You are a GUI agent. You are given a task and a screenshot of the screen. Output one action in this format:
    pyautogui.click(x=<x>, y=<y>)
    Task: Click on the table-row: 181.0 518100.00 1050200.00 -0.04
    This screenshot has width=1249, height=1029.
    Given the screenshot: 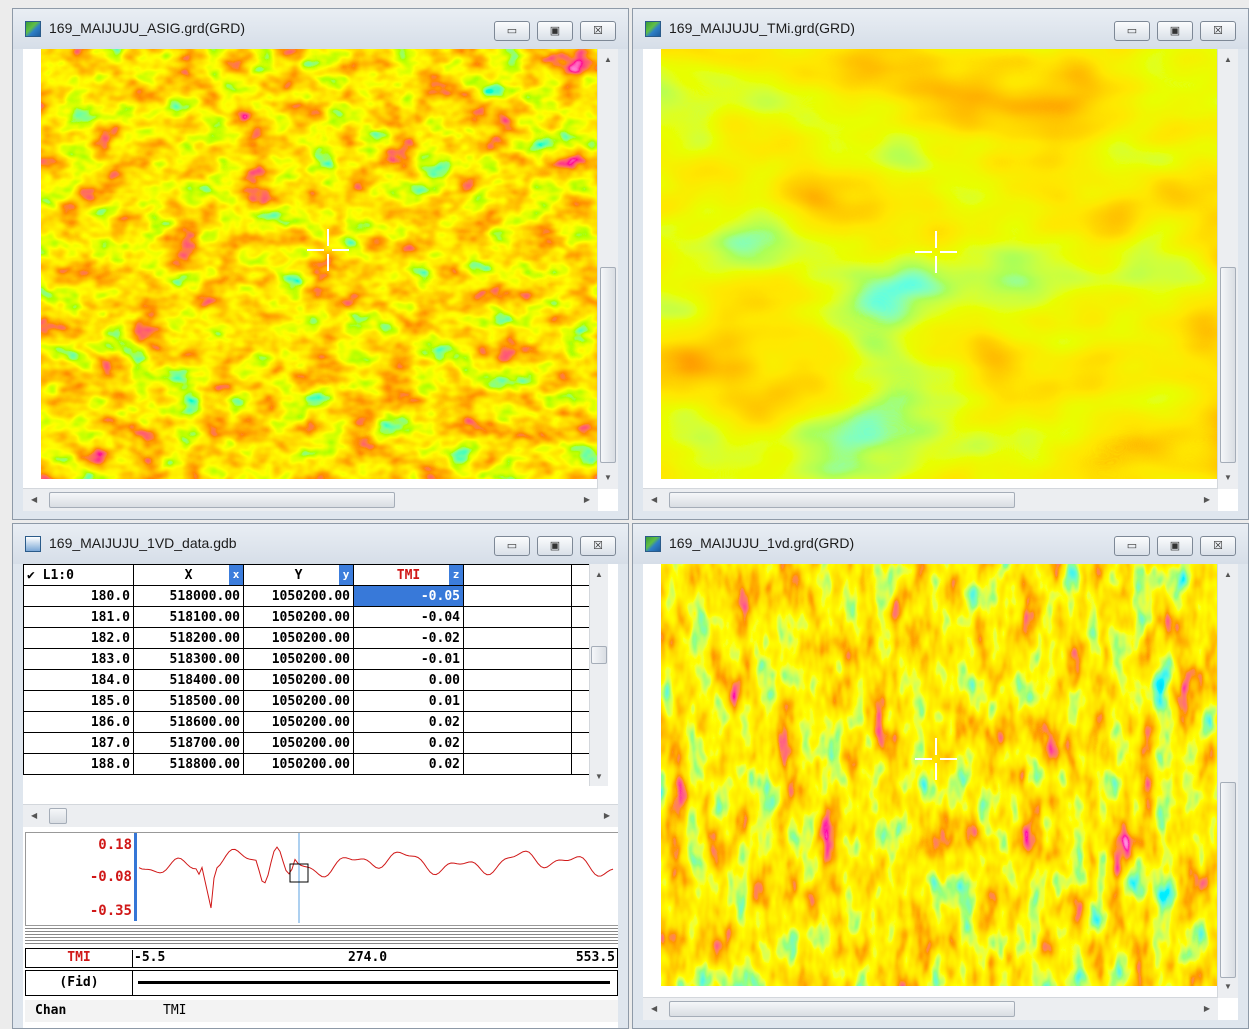 What is the action you would take?
    pyautogui.click(x=307, y=617)
    